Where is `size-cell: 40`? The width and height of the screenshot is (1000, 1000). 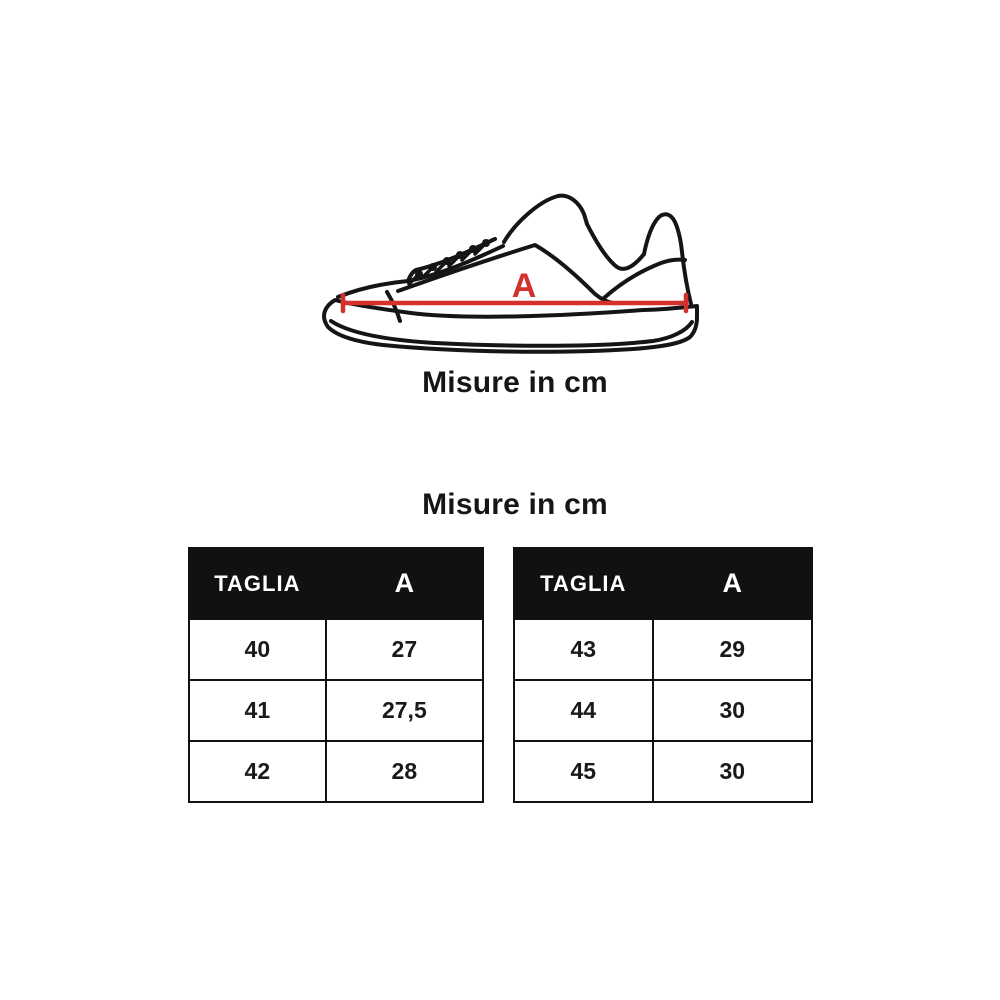
size-cell: 40 is located at coordinates (257, 649).